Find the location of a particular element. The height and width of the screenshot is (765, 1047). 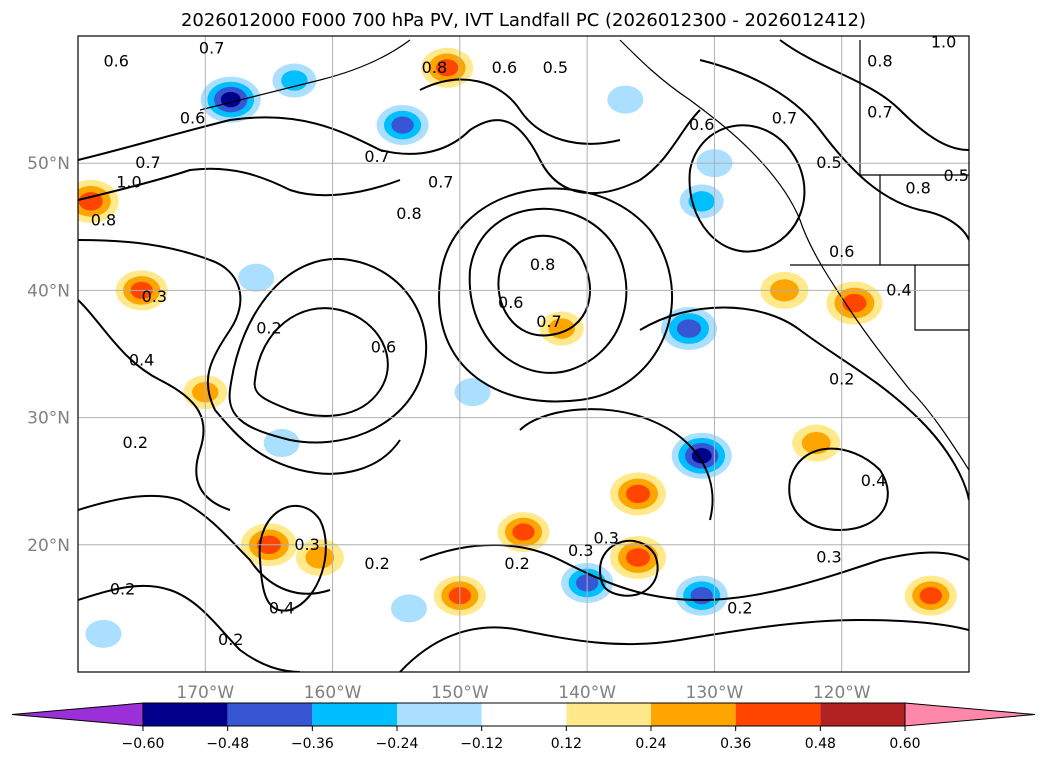

lat-tick-label: 30°N is located at coordinates (48, 419).